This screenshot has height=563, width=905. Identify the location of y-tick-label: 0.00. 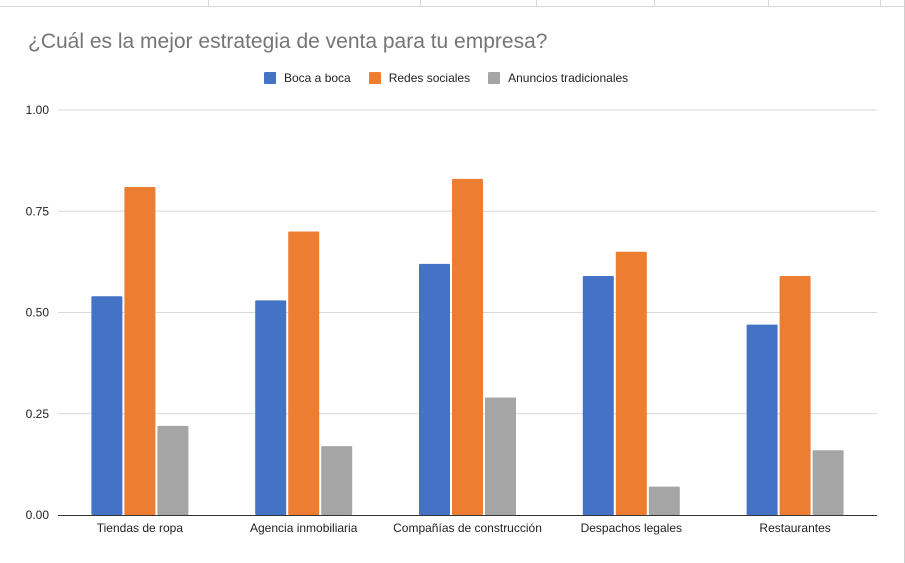
(38, 515).